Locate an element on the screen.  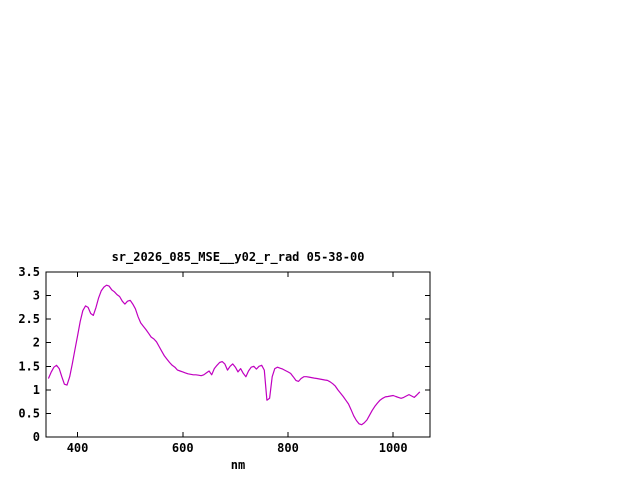
x-tick-label: 400 is located at coordinates (78, 448).